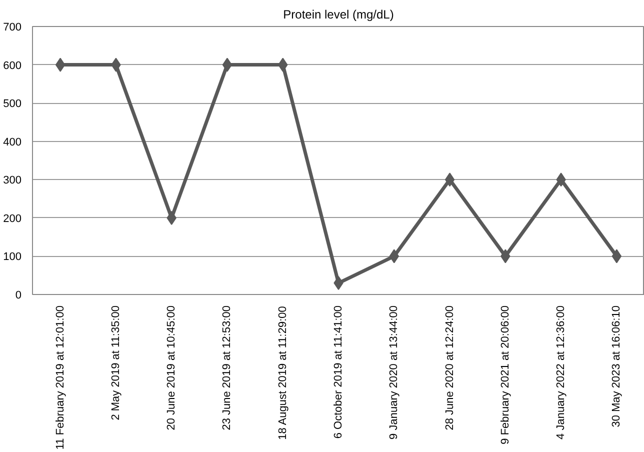 The width and height of the screenshot is (644, 452). What do you see at coordinates (394, 372) in the screenshot?
I see `x-tick-label: 9 January 2020 at 13:44:00` at bounding box center [394, 372].